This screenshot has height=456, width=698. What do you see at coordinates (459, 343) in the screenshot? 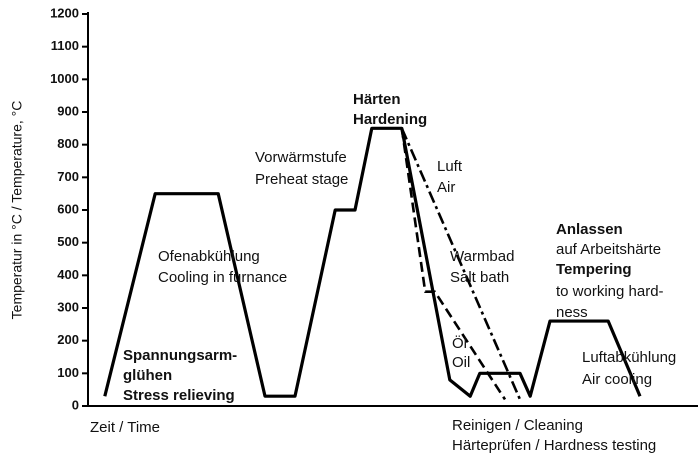
I see `annotation: Öl` at bounding box center [459, 343].